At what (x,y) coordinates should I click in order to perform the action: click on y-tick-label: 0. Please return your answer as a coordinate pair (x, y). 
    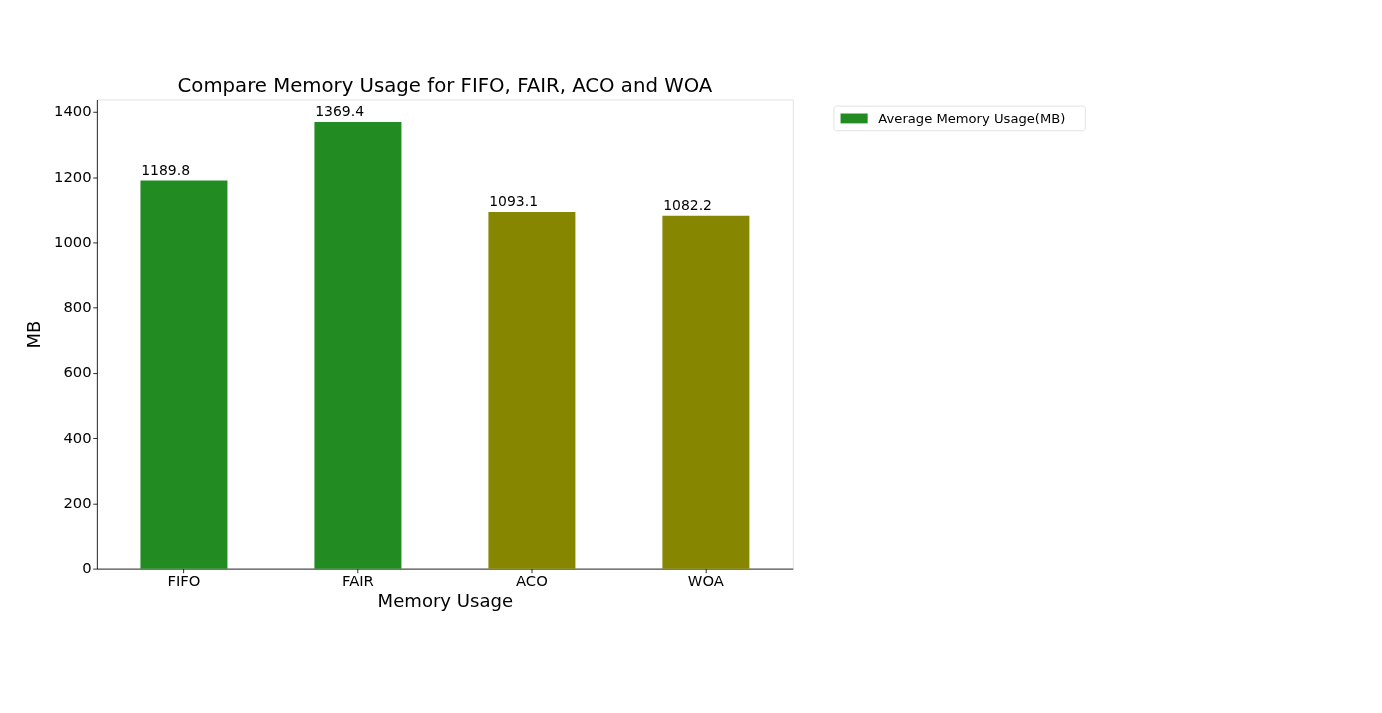
    Looking at the image, I should click on (87, 568).